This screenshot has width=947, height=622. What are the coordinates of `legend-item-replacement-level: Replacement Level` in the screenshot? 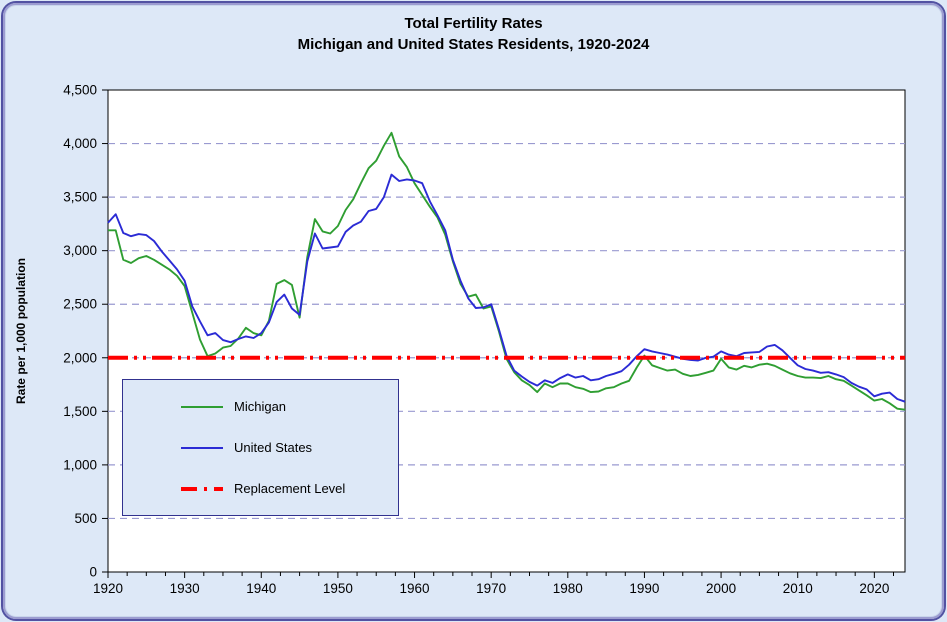 It's located at (289, 488).